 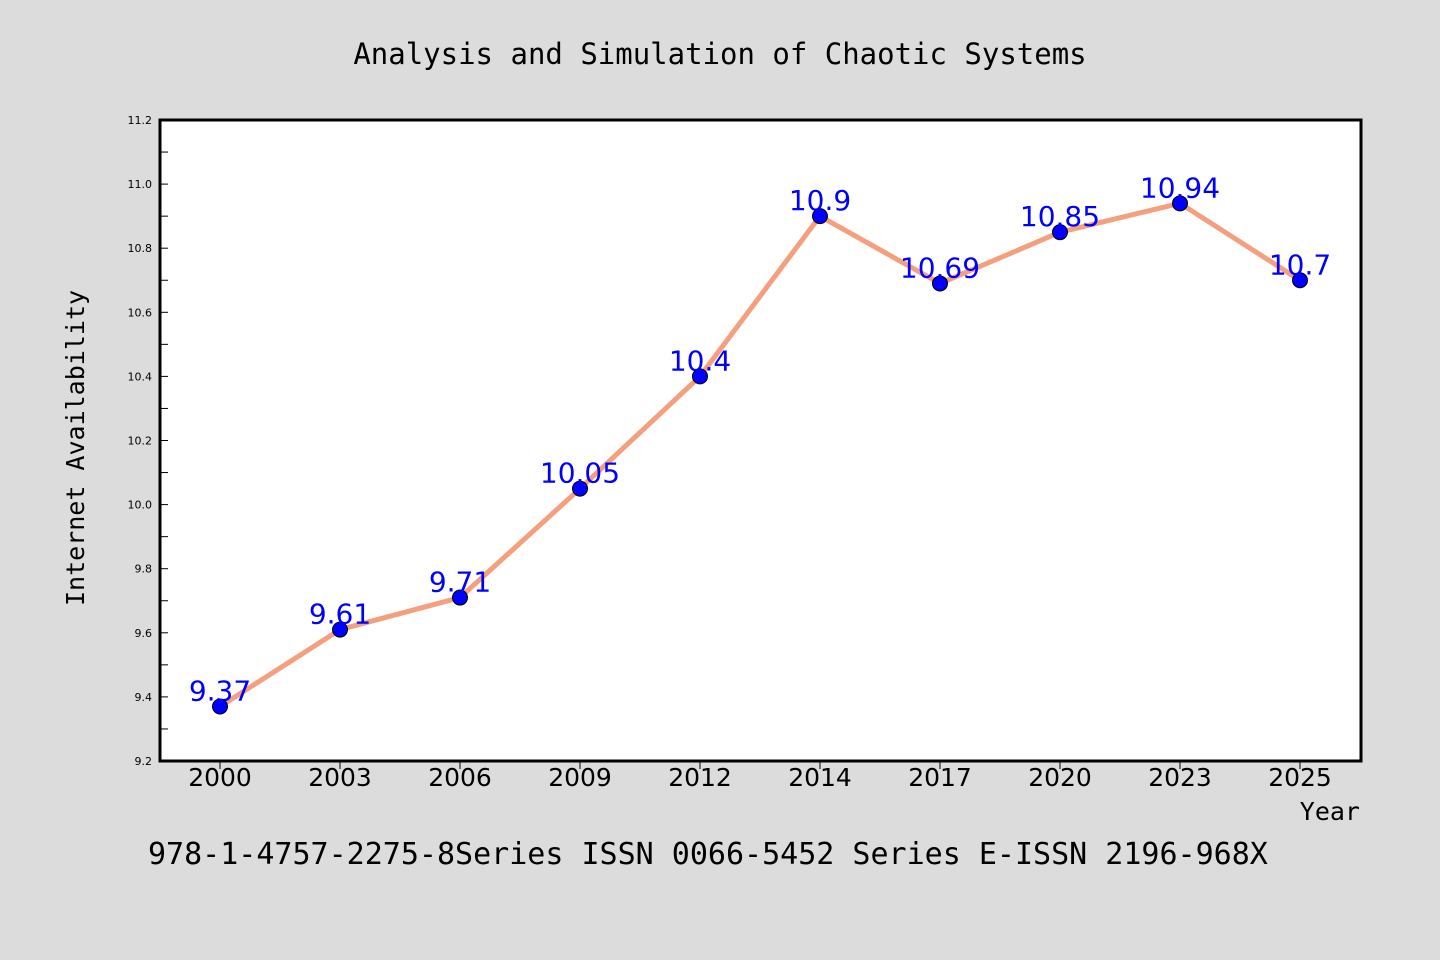 What do you see at coordinates (140, 441) in the screenshot?
I see `y-tick-label: 10.2` at bounding box center [140, 441].